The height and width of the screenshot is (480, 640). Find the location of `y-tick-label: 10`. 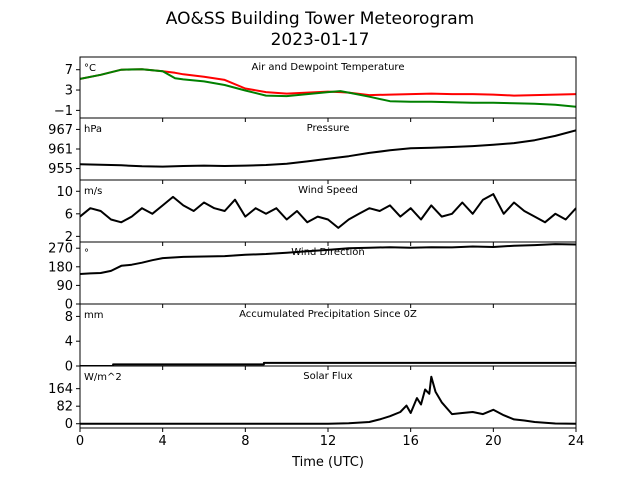

y-tick-label: 10 is located at coordinates (64, 192).